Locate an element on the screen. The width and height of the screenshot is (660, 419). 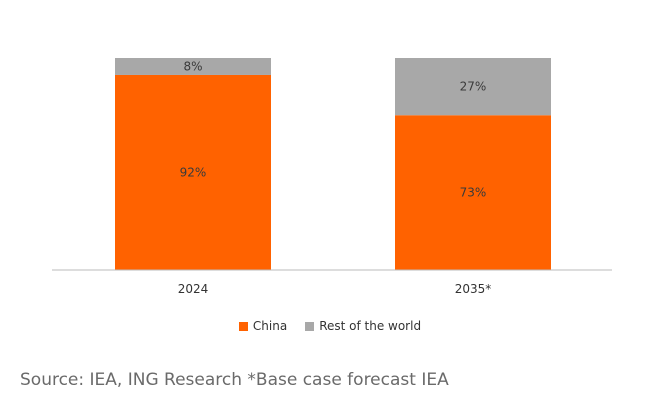
data-label-2024-china: 92% is located at coordinates (193, 172).